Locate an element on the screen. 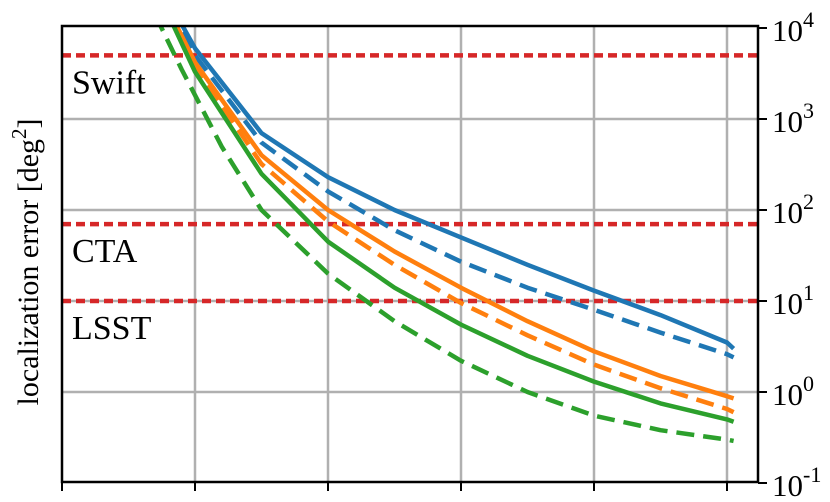 This screenshot has height=502, width=830. y-tick-label-5: 10⁴ is located at coordinates (793, 27).